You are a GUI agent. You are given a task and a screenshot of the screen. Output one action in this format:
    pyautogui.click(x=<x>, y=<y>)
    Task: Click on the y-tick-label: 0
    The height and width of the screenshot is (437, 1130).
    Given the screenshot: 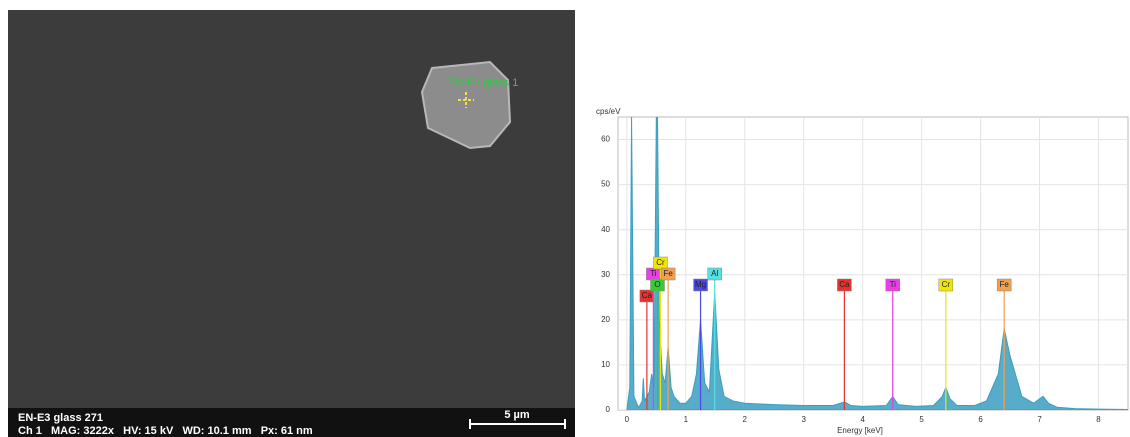 What is the action you would take?
    pyautogui.click(x=608, y=409)
    